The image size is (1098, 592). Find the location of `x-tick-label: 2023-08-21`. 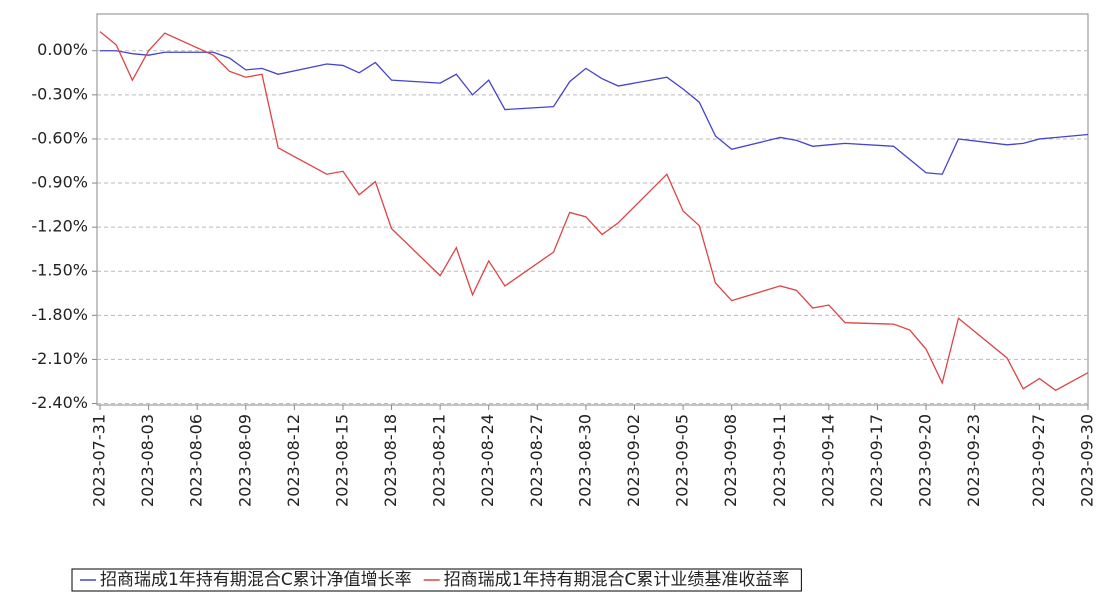

x-tick-label: 2023-08-21 is located at coordinates (439, 460).